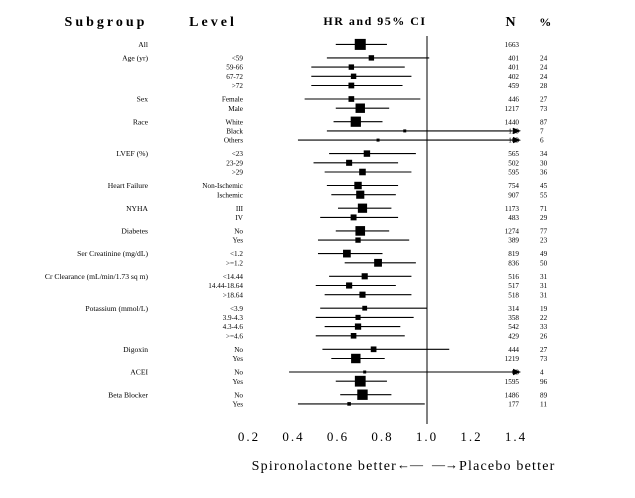 This screenshot has width=635, height=498. I want to click on column-headers: Subgroup Level HR and 95% CI N %, so click(308, 22).